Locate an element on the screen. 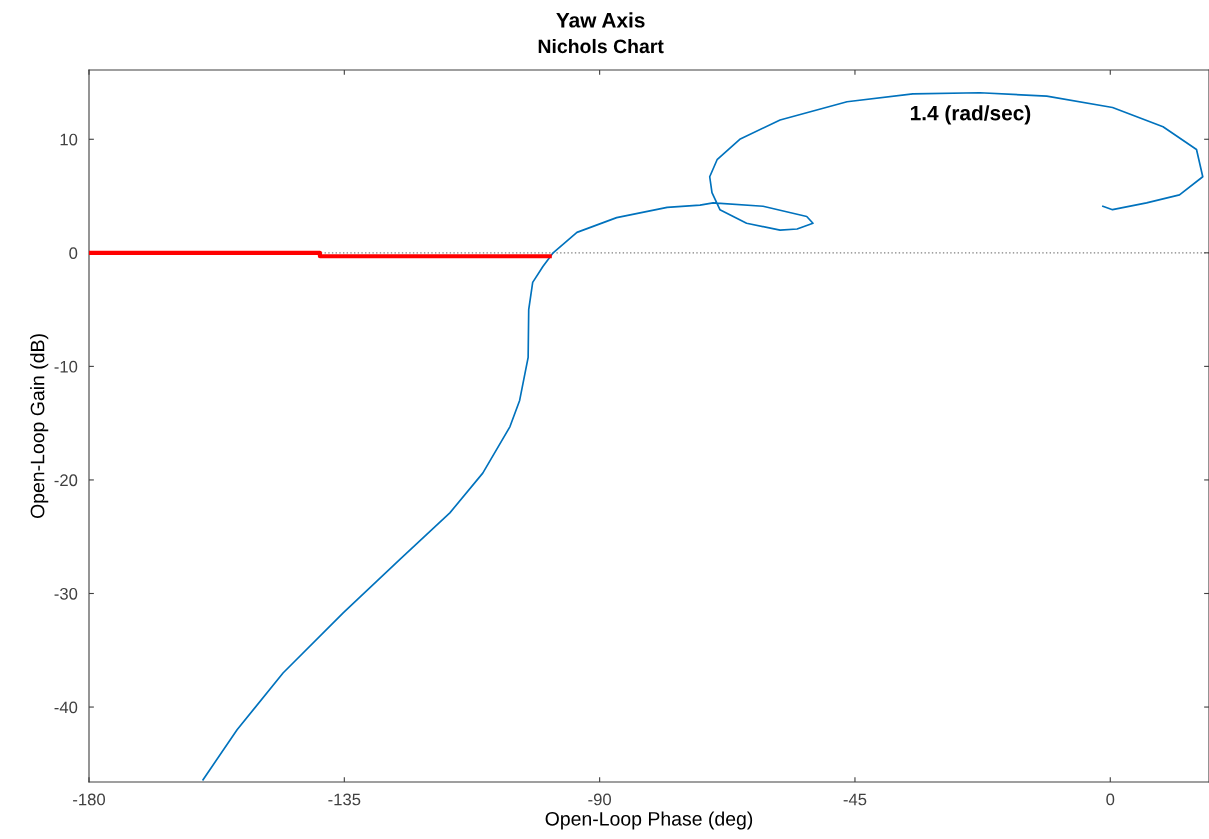  y-tick-label: -30 is located at coordinates (66, 593).